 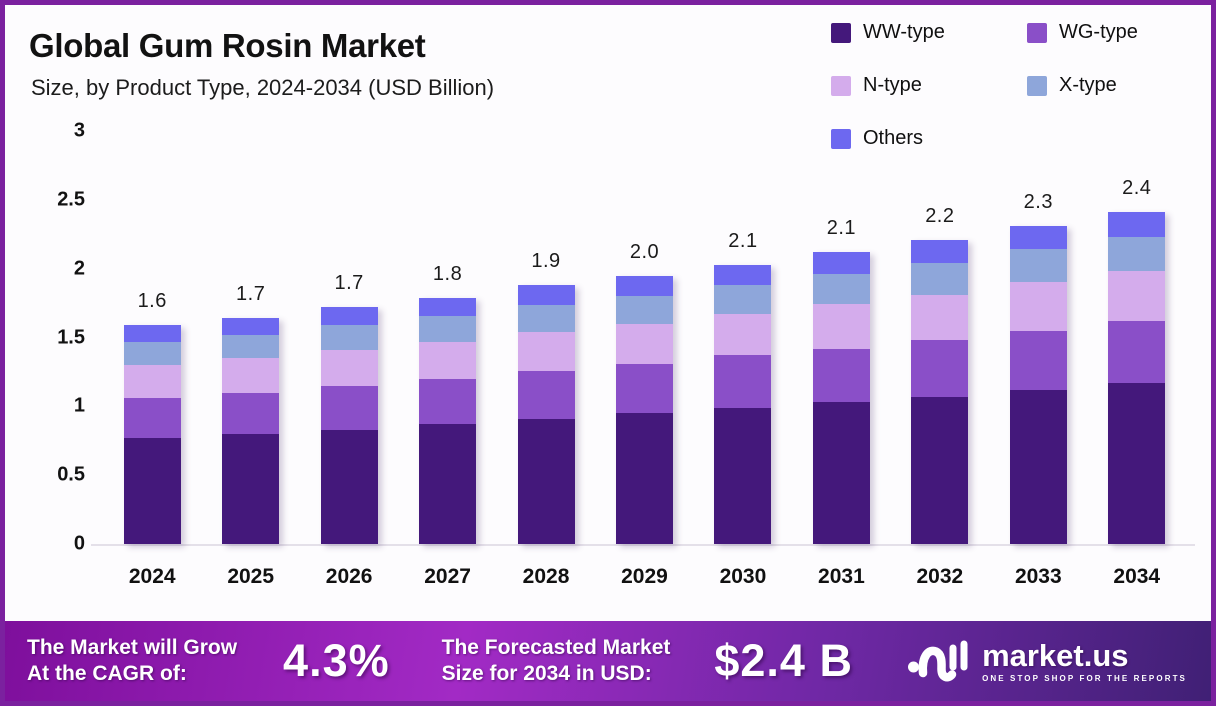 What do you see at coordinates (1084, 678) in the screenshot?
I see `brand-tagline: ONE STOP SHOP FOR THE REPORTS` at bounding box center [1084, 678].